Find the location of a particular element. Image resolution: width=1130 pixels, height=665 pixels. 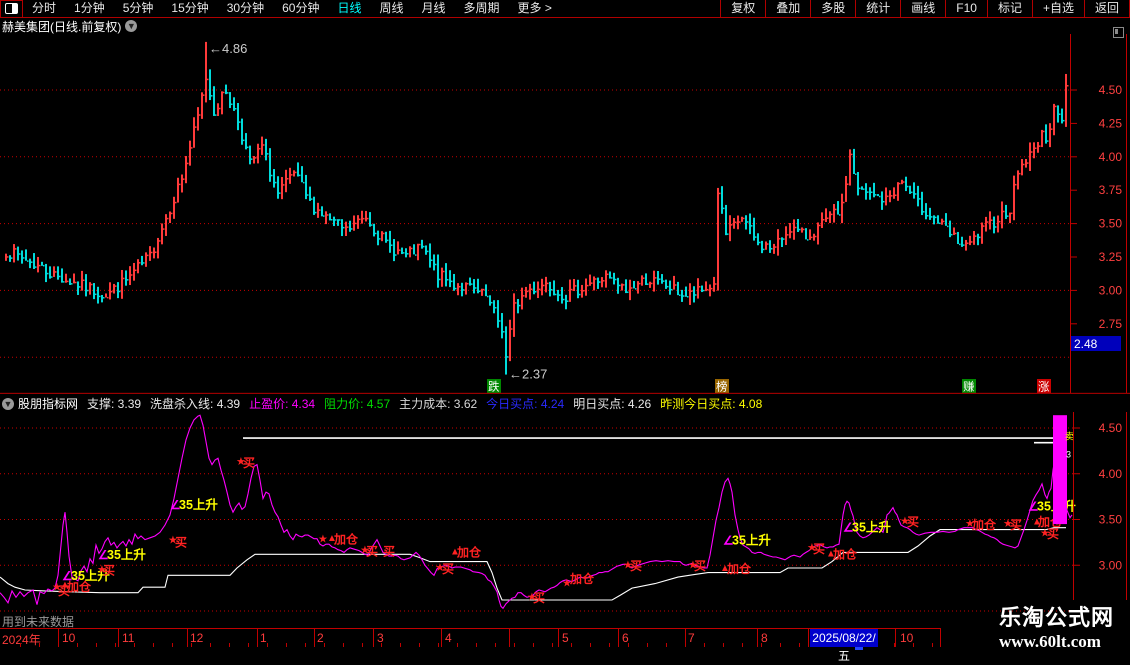

period-tab-4: 30分钟 is located at coordinates (245, 8).